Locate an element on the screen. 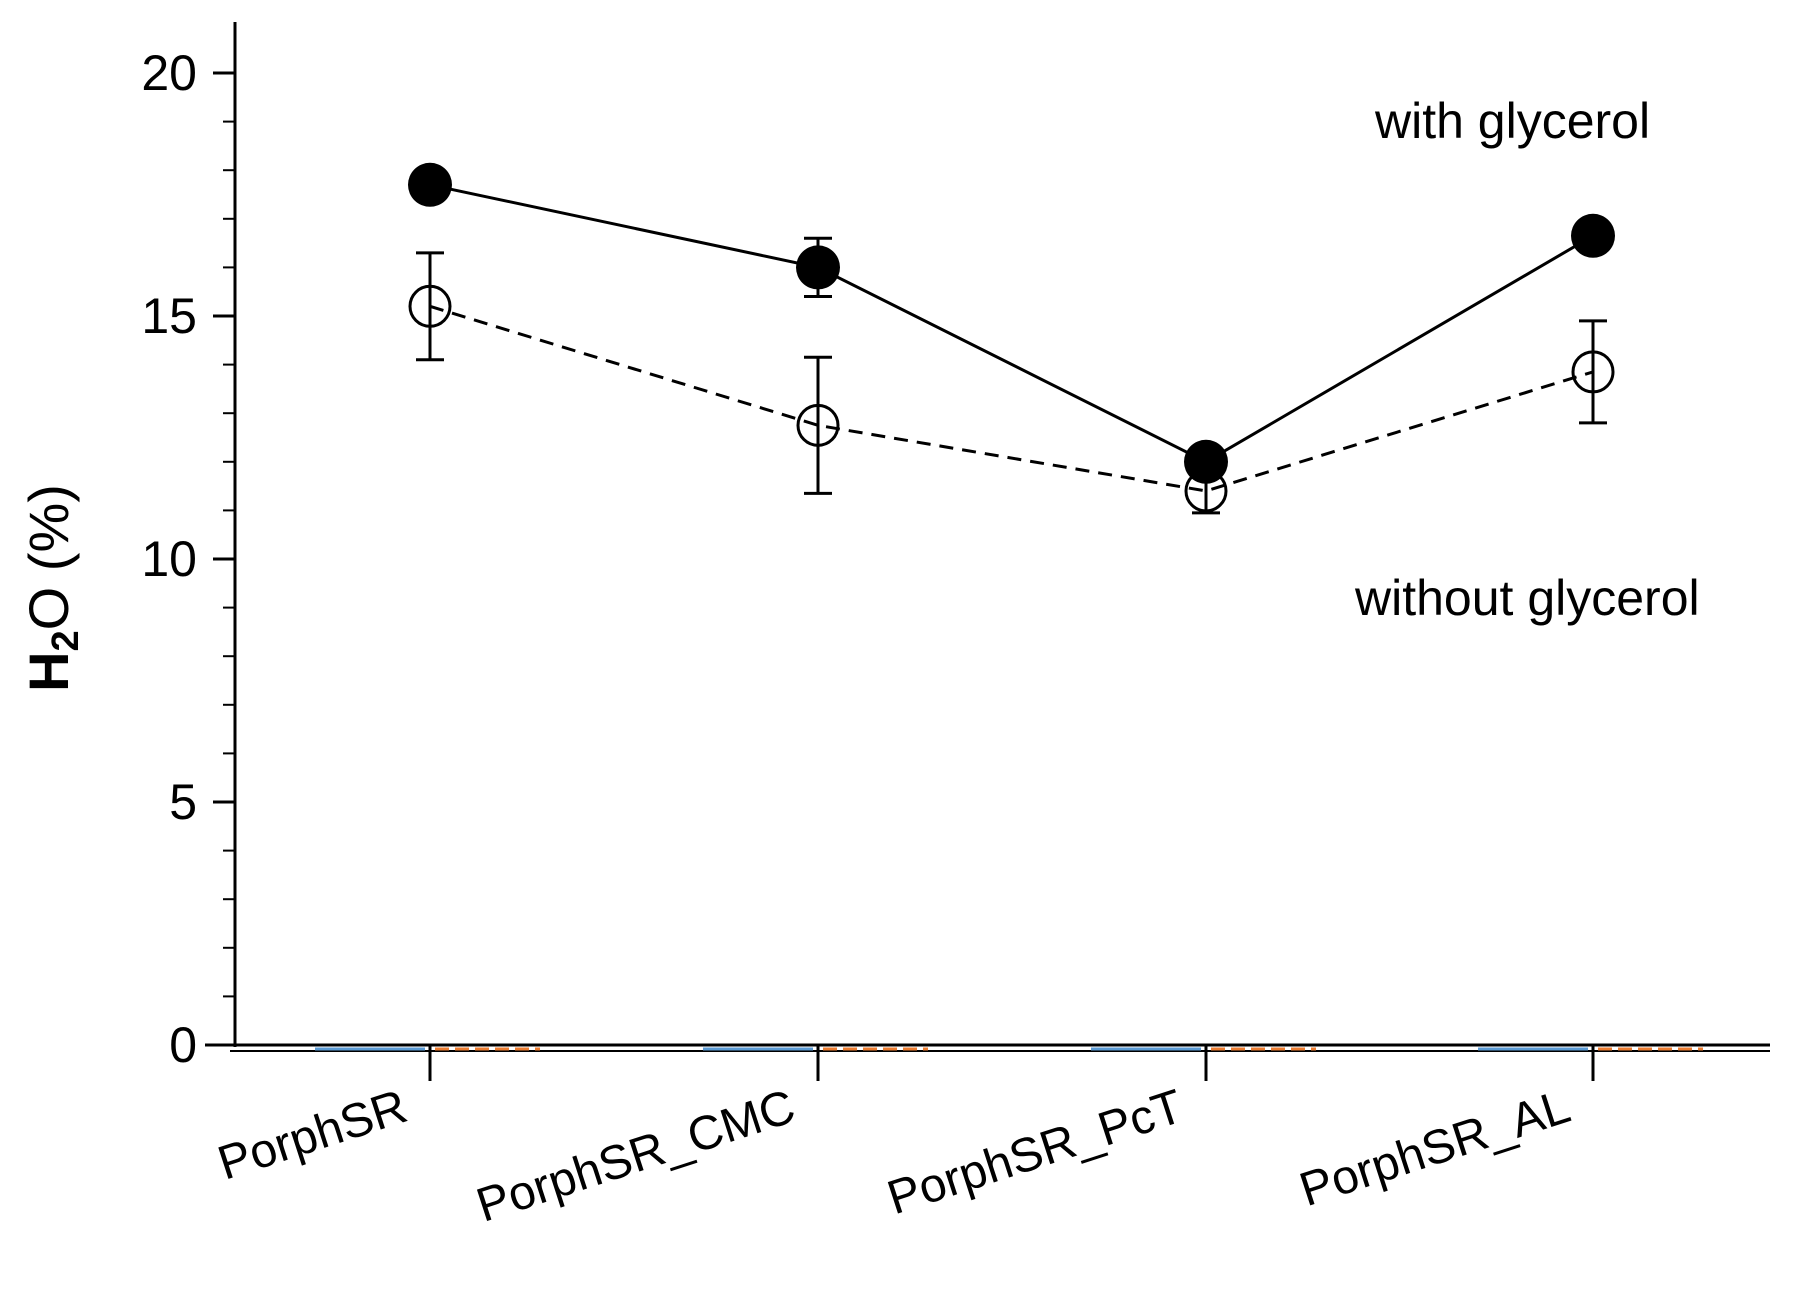  y-axis-label-rest: O (%) is located at coordinates (48, 557).